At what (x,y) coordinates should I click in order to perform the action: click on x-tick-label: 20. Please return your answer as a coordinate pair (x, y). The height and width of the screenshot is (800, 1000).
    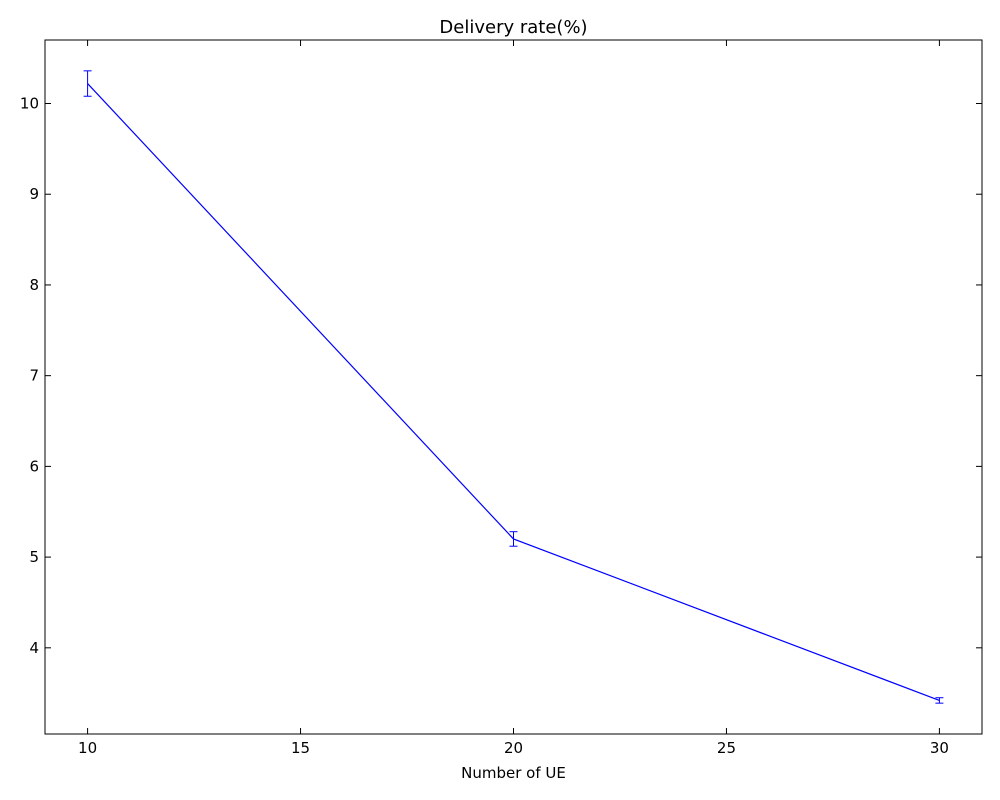
    Looking at the image, I should click on (513, 748).